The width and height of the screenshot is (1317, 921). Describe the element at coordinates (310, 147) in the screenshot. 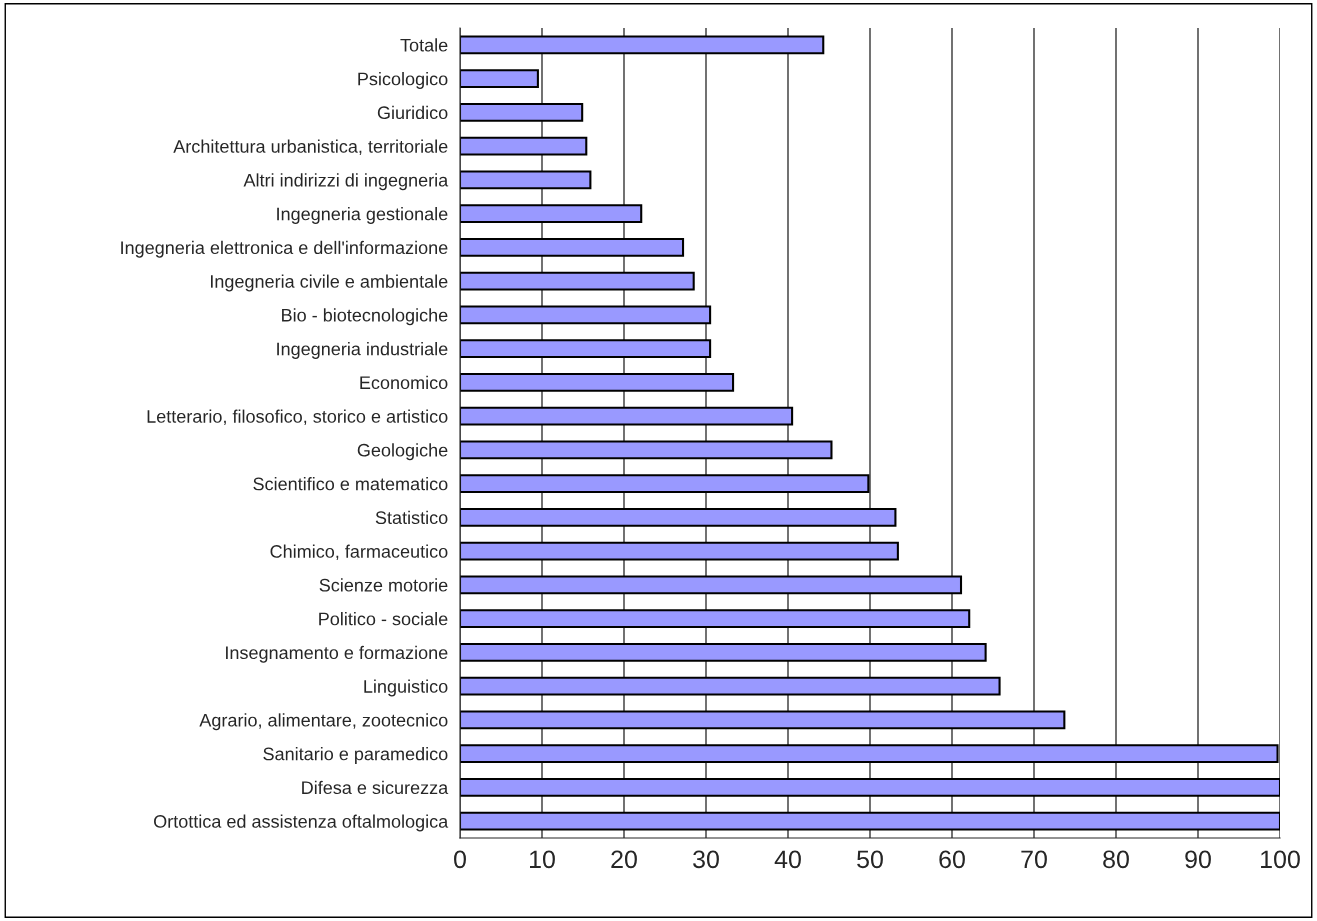

I see `y-tick-label: Architettura urbanistica, territoriale` at that location.